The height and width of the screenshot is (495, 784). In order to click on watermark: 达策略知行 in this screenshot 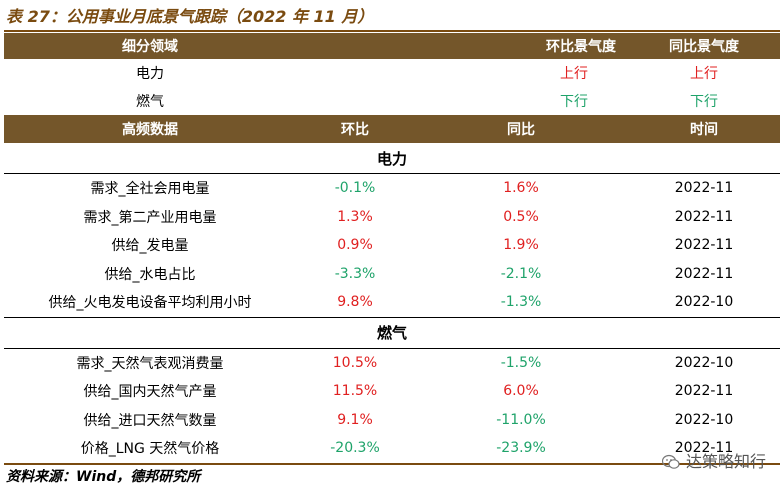, I will do `click(713, 462)`.